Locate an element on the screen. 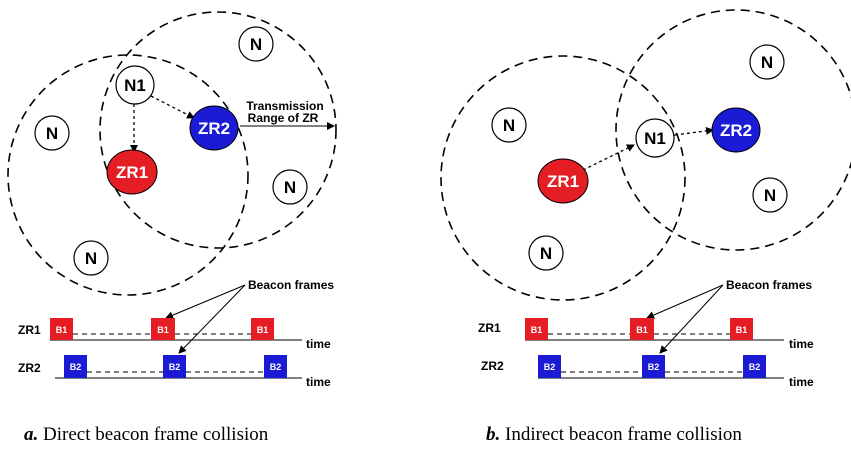 The image size is (851, 450). row-label-zr2-b: ZR2 is located at coordinates (492, 366).